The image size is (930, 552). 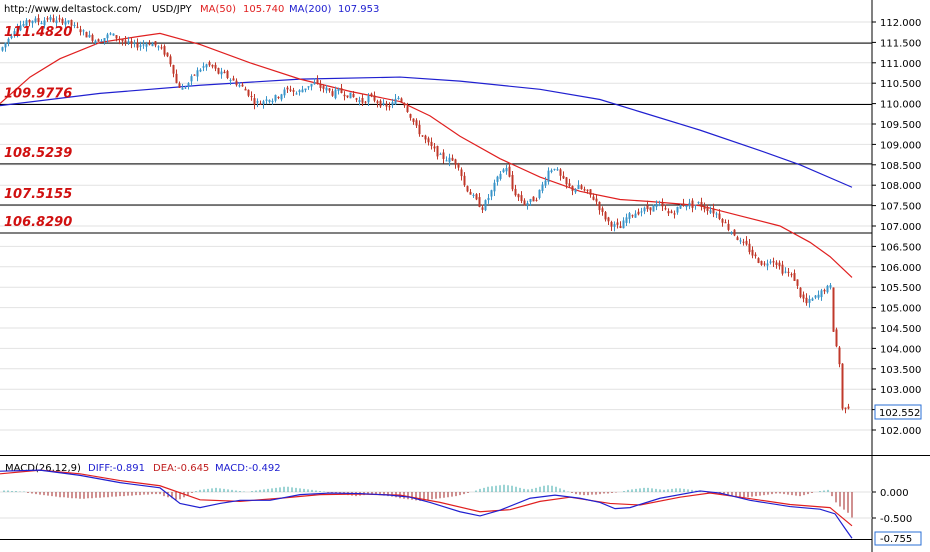 I want to click on macd-axis: 0.000 -0.500, so click(x=892, y=506).